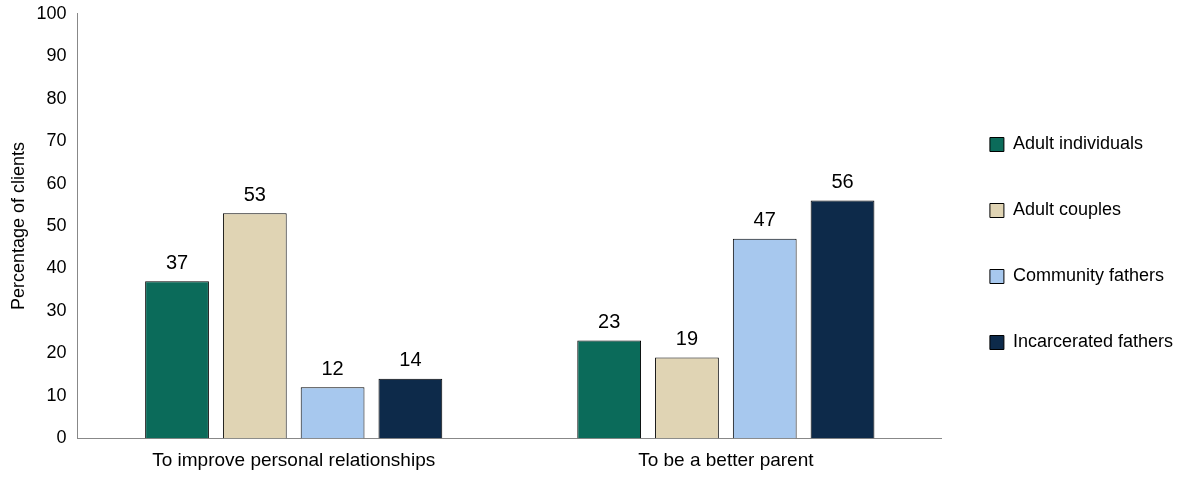 This screenshot has width=1193, height=479. Describe the element at coordinates (56, 394) in the screenshot. I see `y-tick-label: 10` at that location.